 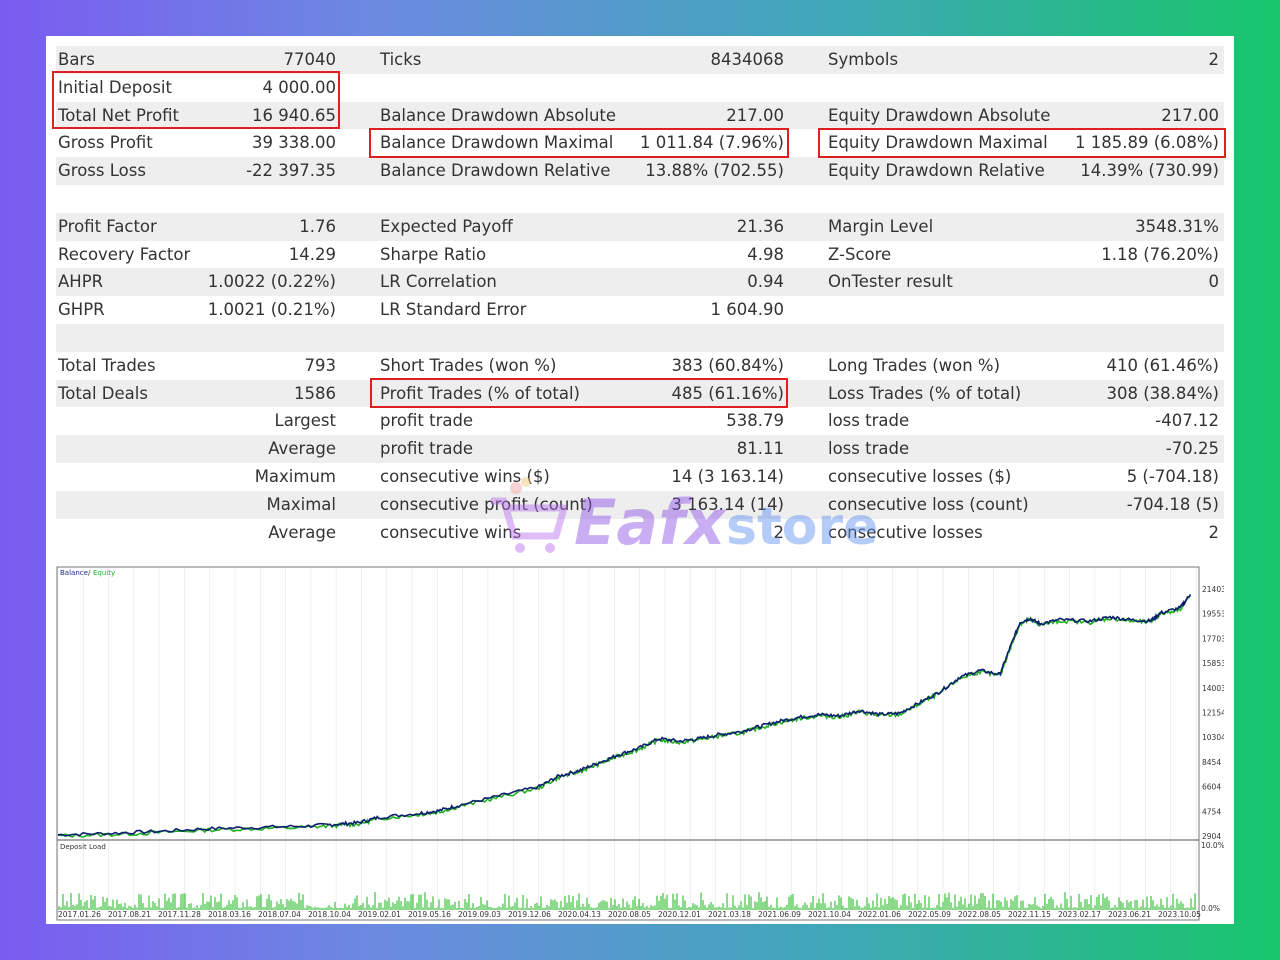 What do you see at coordinates (640, 60) in the screenshot?
I see `table-row: Bars 77040 Ticks 8434068 Symbols 2` at bounding box center [640, 60].